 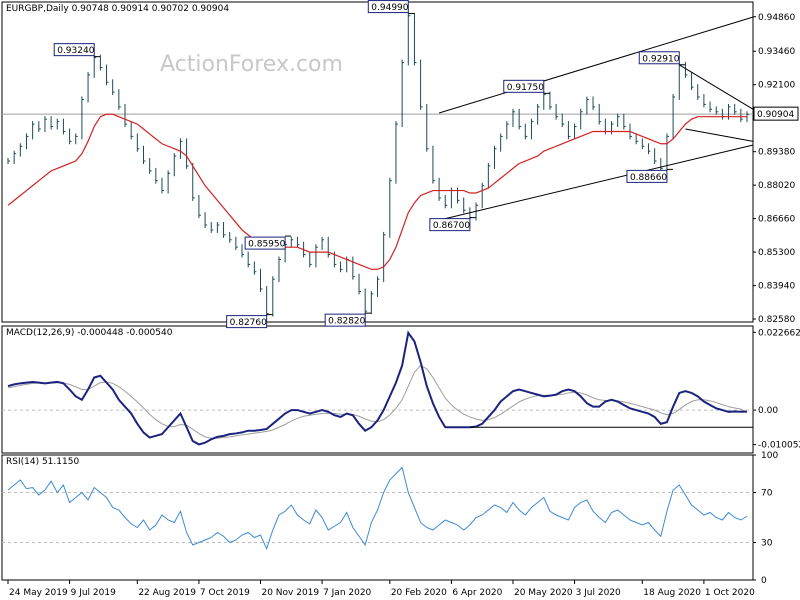 What do you see at coordinates (776, 220) in the screenshot?
I see `price-y-tick-label: 0.86660` at bounding box center [776, 220].